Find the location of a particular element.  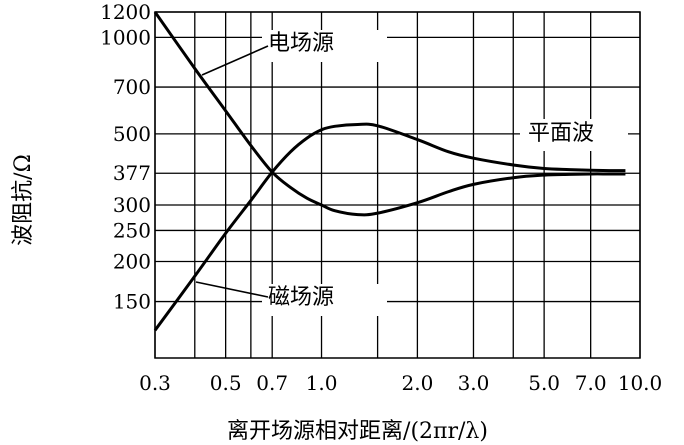

x-tick-label: 2.0 is located at coordinates (417, 383).